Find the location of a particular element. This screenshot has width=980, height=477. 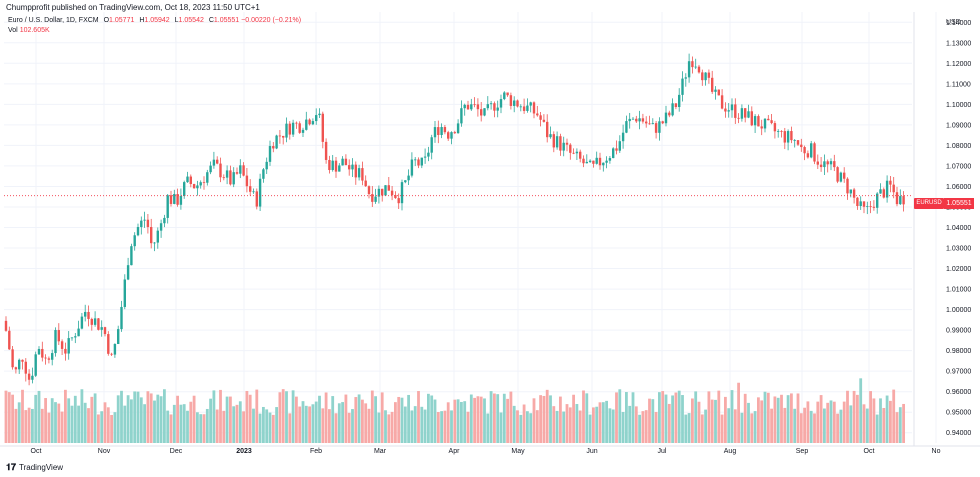

y-tick-label: 1.03000 is located at coordinates (958, 249).